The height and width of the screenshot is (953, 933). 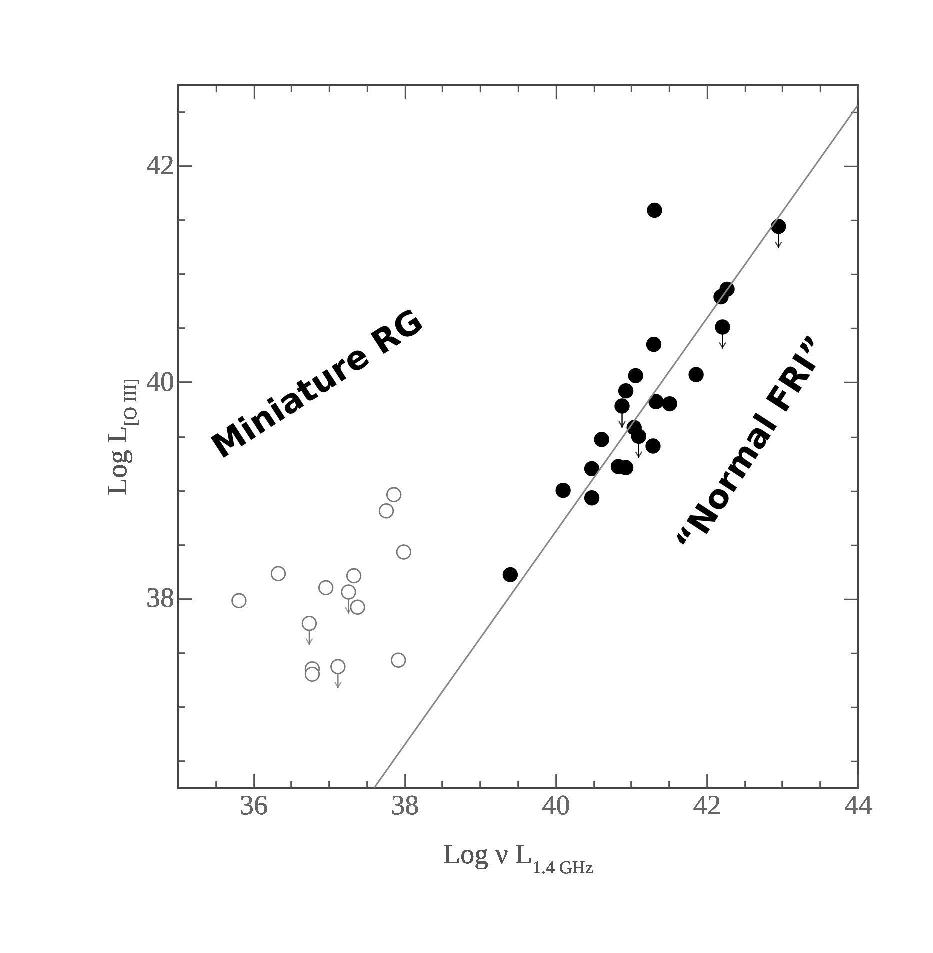 What do you see at coordinates (160, 598) in the screenshot?
I see `y-tick-label: 38` at bounding box center [160, 598].